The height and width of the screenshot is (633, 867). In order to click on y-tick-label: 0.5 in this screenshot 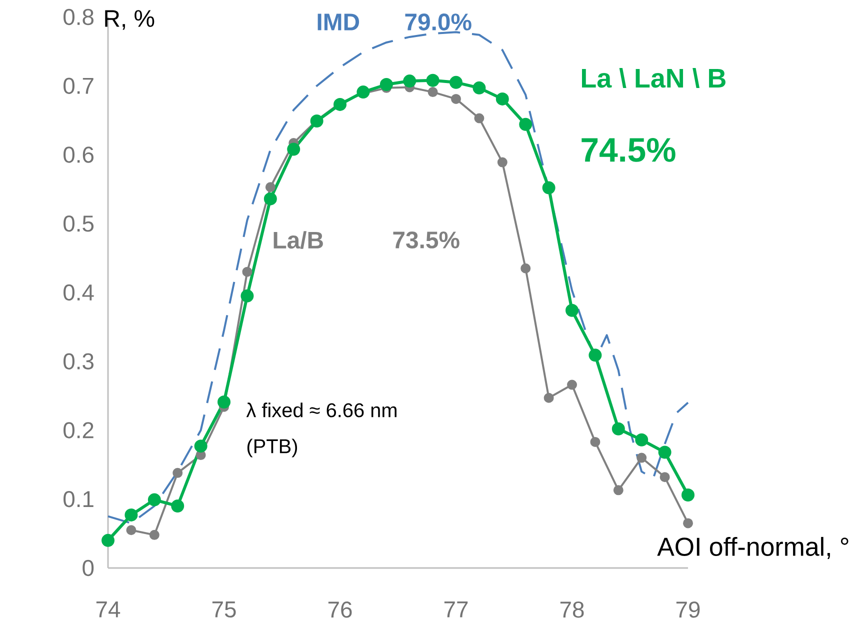, I will do `click(79, 223)`.